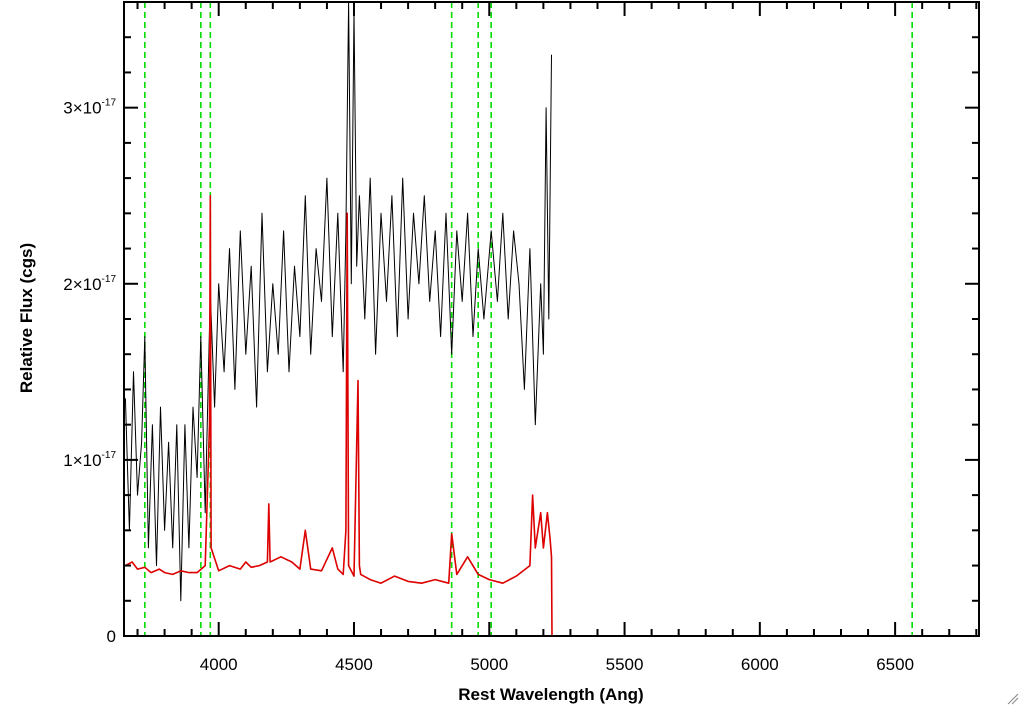 The height and width of the screenshot is (706, 1020). Describe the element at coordinates (557, 664) in the screenshot. I see `x-tick-labels: 4000 4500 5000 5500 6000 6500` at that location.